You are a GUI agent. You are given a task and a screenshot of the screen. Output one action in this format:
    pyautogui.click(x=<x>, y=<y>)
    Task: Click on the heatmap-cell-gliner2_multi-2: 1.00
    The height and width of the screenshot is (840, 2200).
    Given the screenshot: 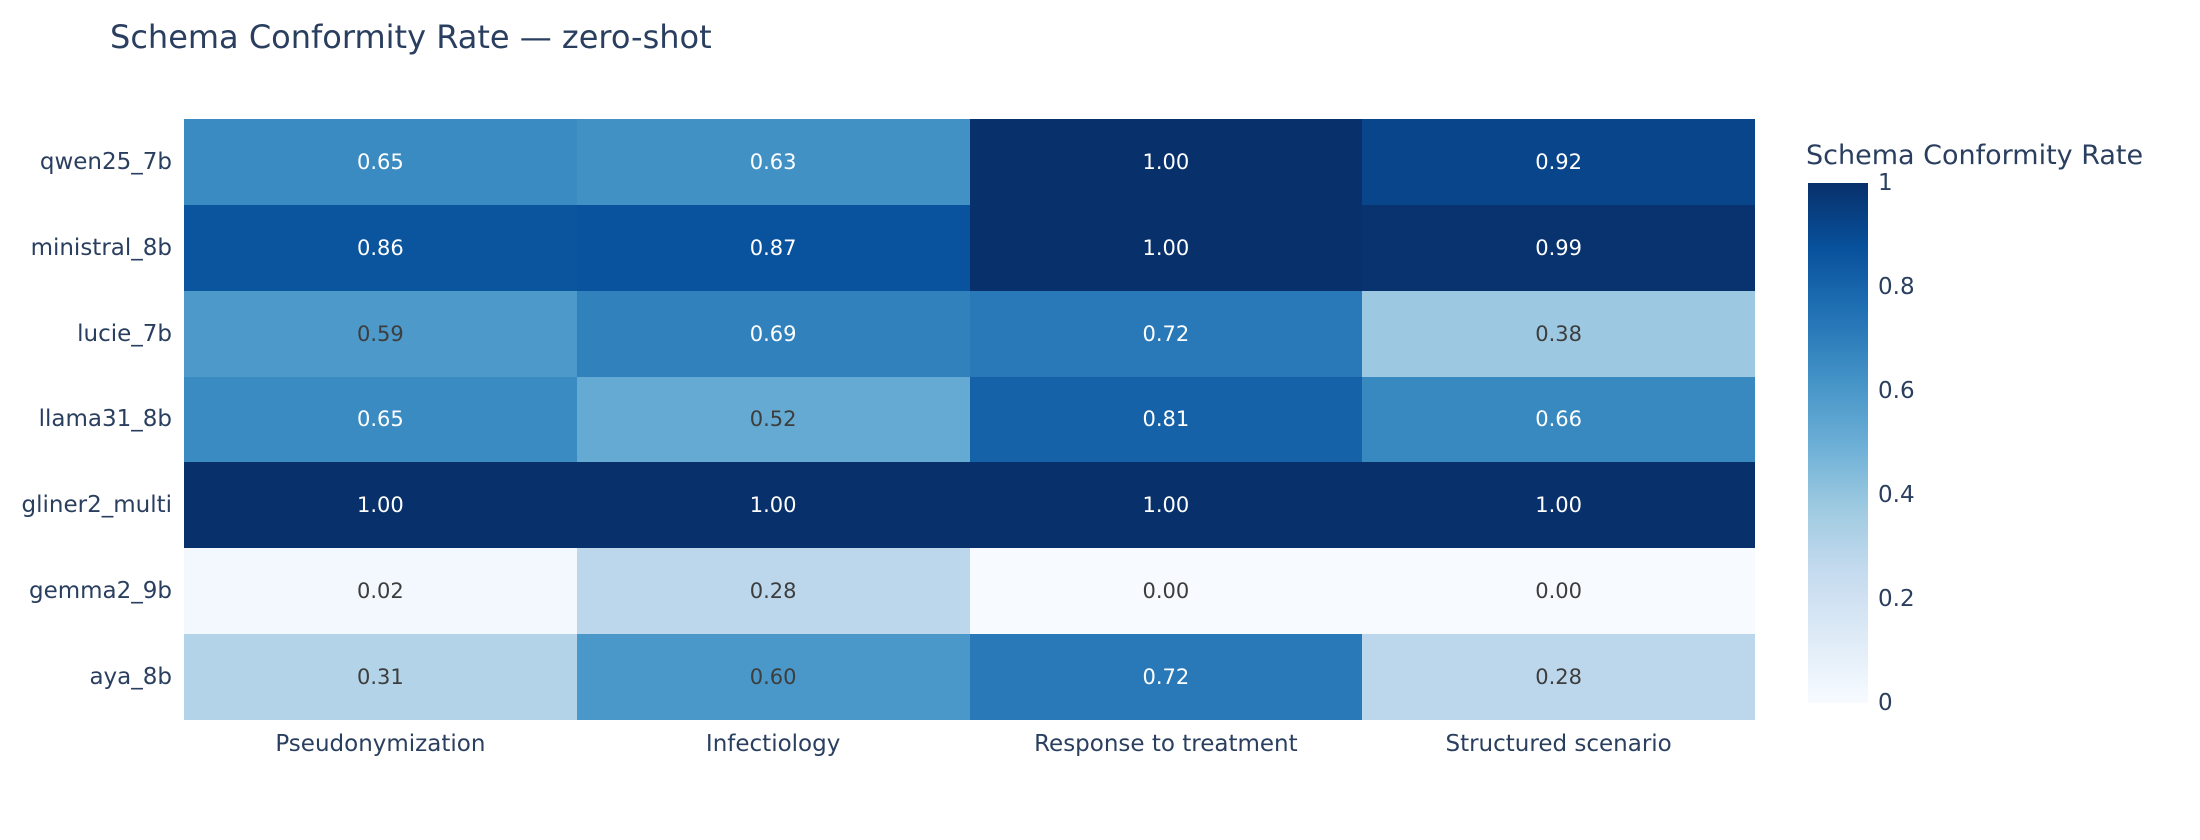 What is the action you would take?
    pyautogui.click(x=1166, y=505)
    